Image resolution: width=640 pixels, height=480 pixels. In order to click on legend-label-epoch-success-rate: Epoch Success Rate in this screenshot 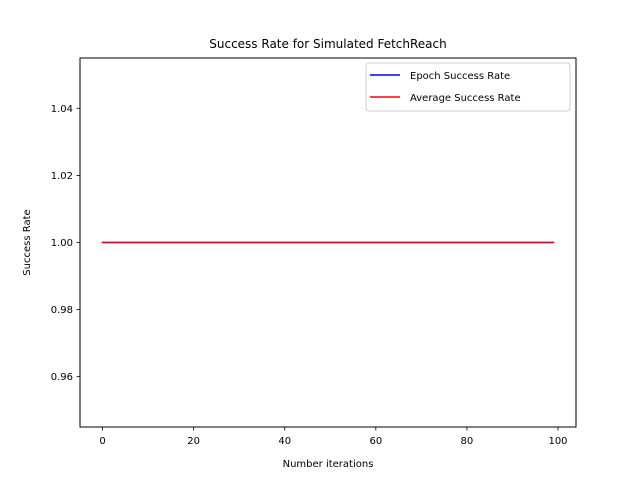, I will do `click(460, 76)`.